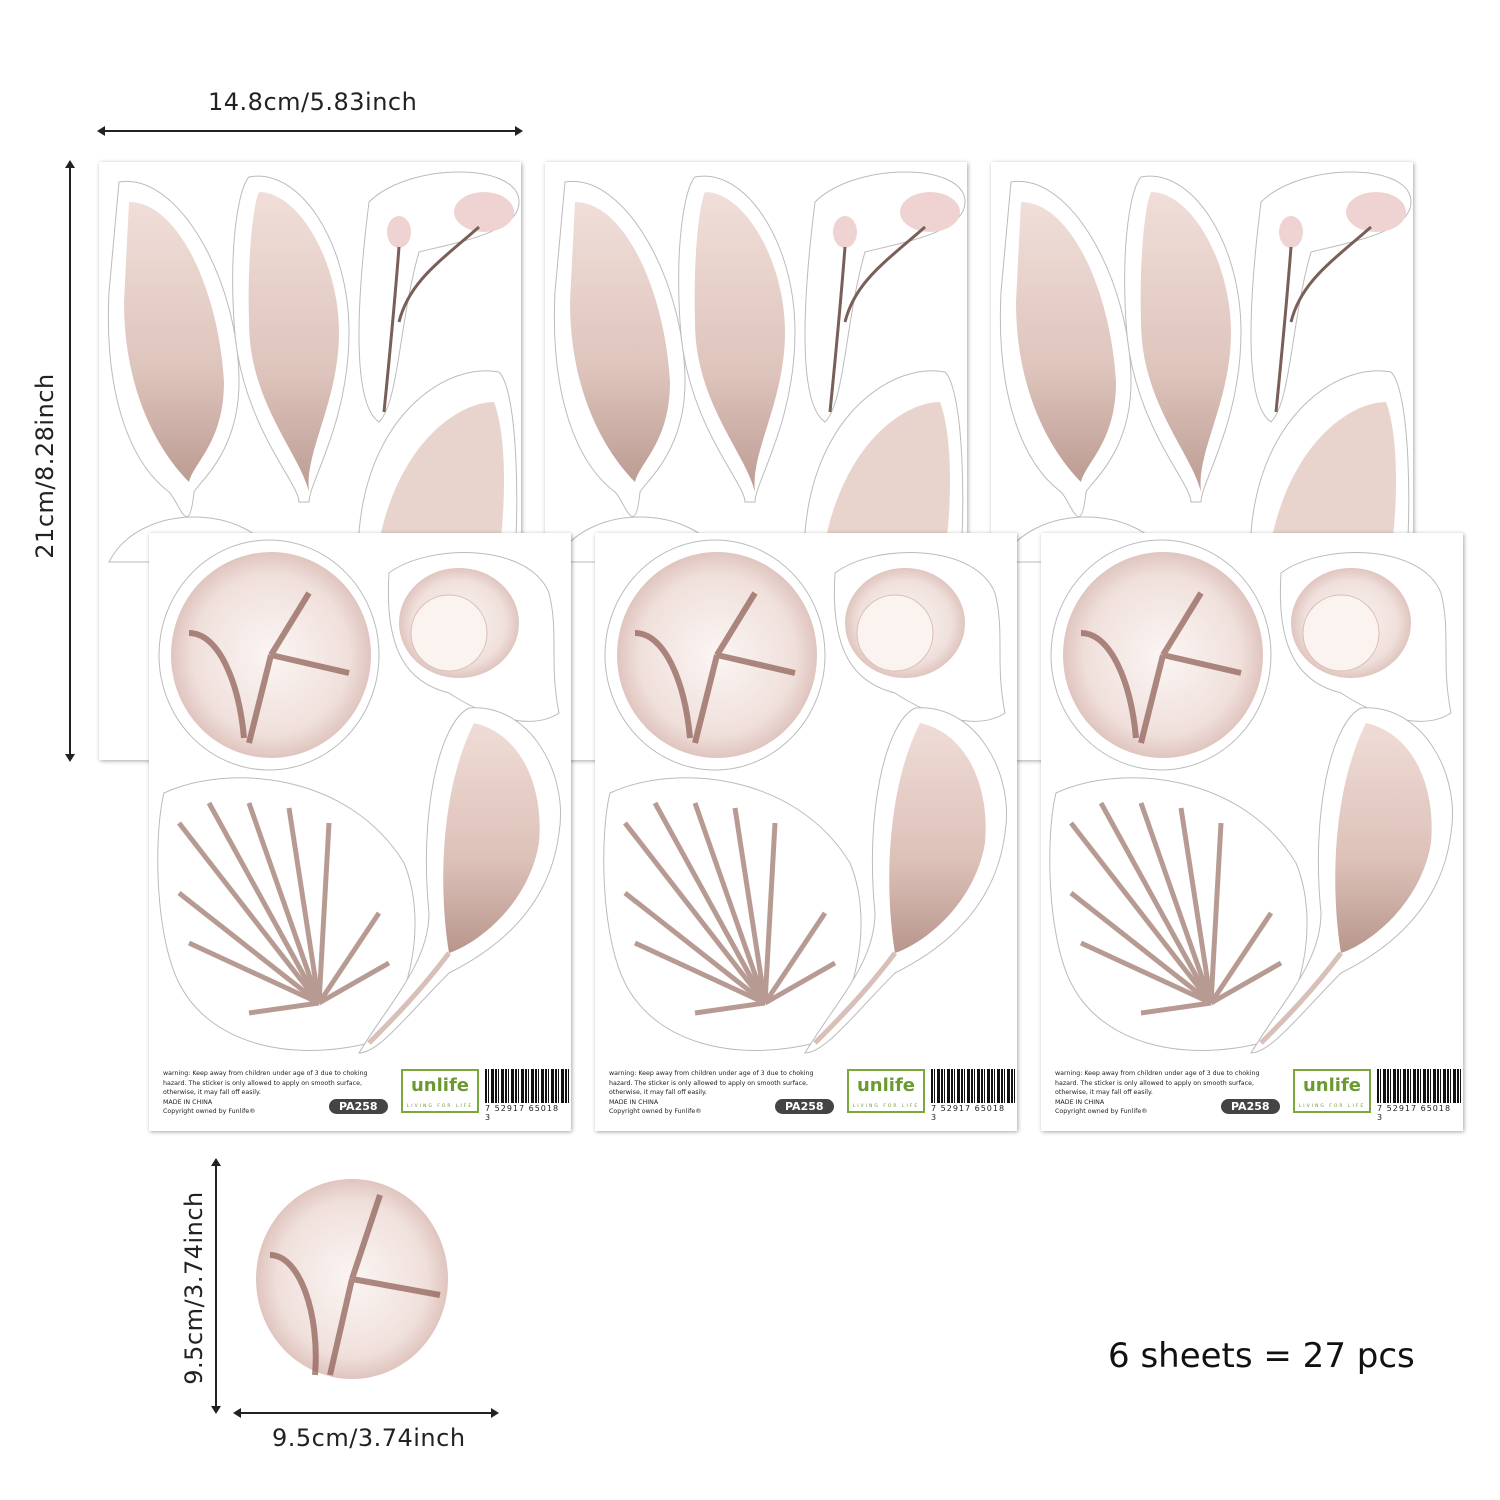 The width and height of the screenshot is (1500, 1500). I want to click on sticker-height-arrow, so click(216, 1286).